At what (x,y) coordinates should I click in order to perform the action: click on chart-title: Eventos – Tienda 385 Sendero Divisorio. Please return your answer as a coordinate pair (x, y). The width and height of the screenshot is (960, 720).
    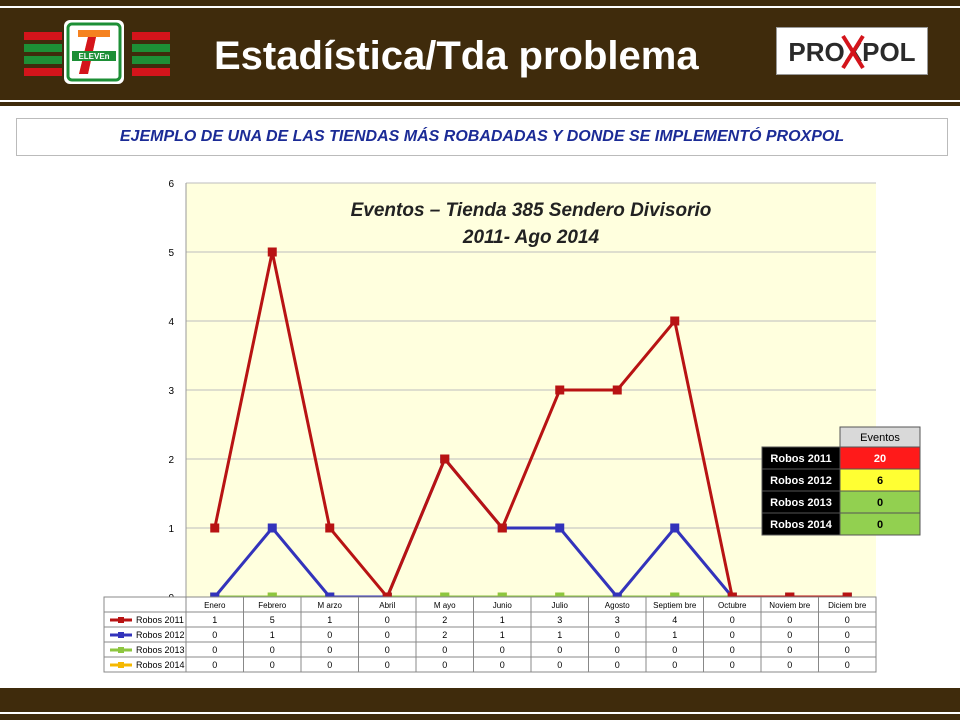
    Looking at the image, I should click on (531, 210).